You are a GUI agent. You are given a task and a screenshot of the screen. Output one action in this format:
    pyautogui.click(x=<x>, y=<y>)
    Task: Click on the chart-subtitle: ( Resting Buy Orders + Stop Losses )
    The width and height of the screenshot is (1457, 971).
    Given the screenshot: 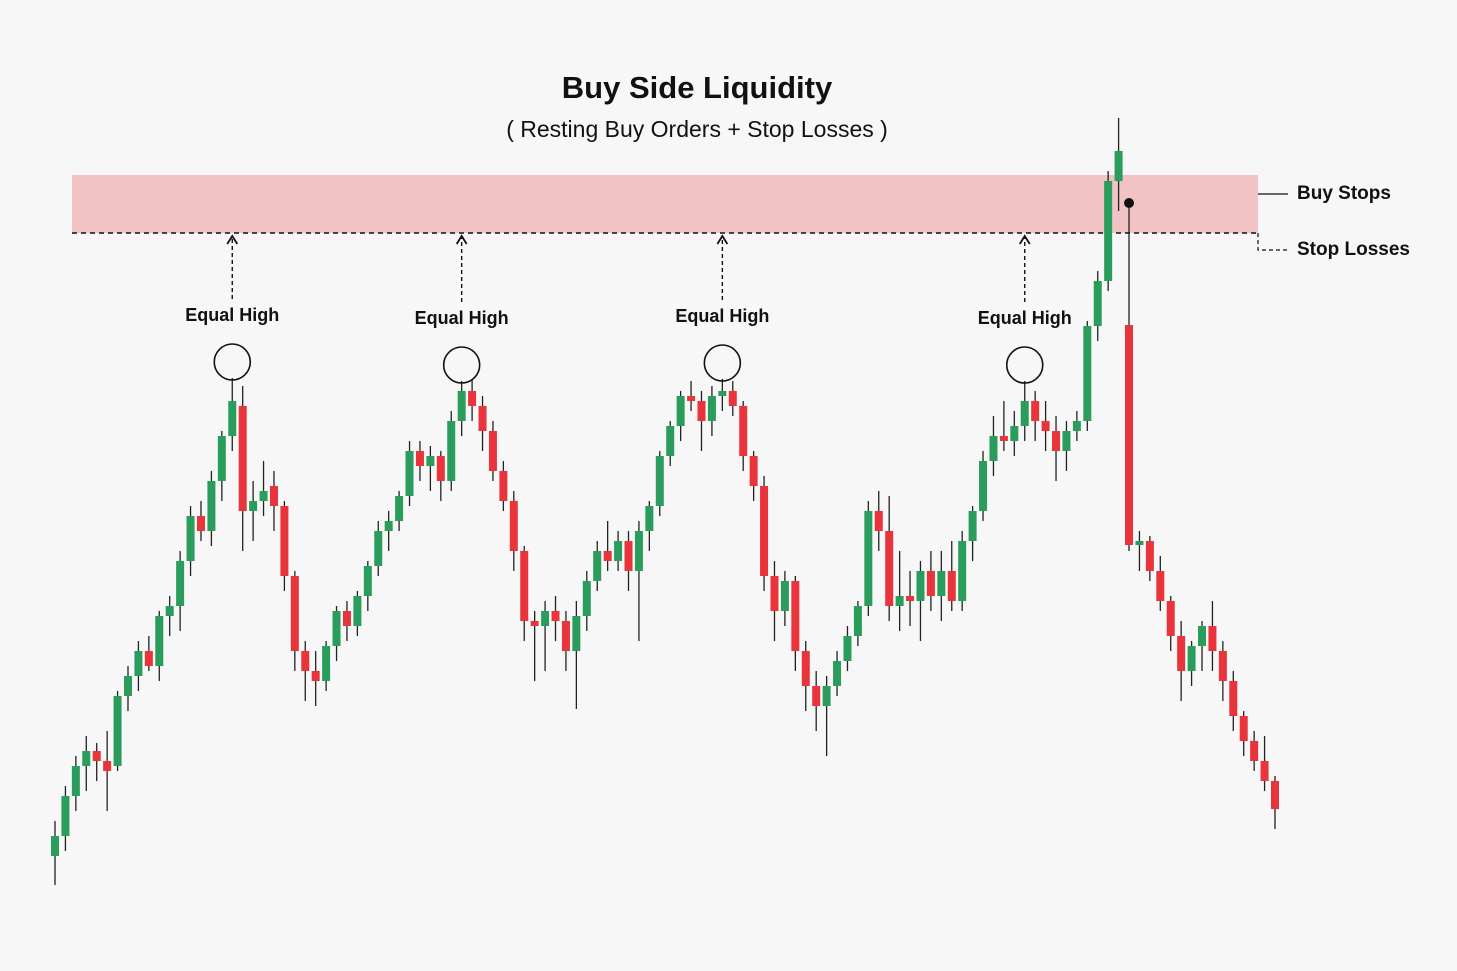 What is the action you would take?
    pyautogui.click(x=697, y=129)
    